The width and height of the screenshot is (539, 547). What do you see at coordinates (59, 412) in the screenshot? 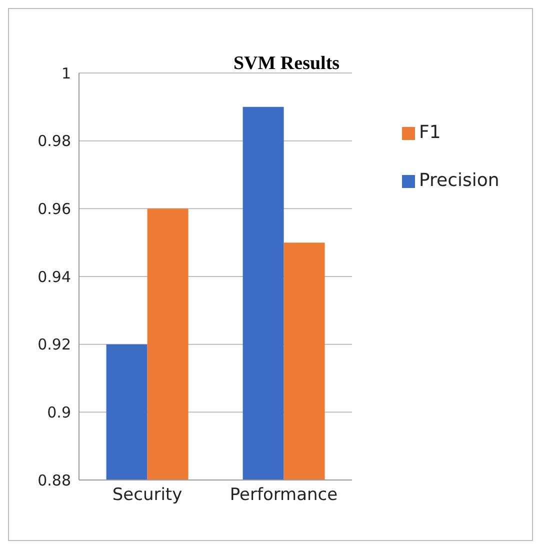
I see `y-tick-label: 0.9` at bounding box center [59, 412].